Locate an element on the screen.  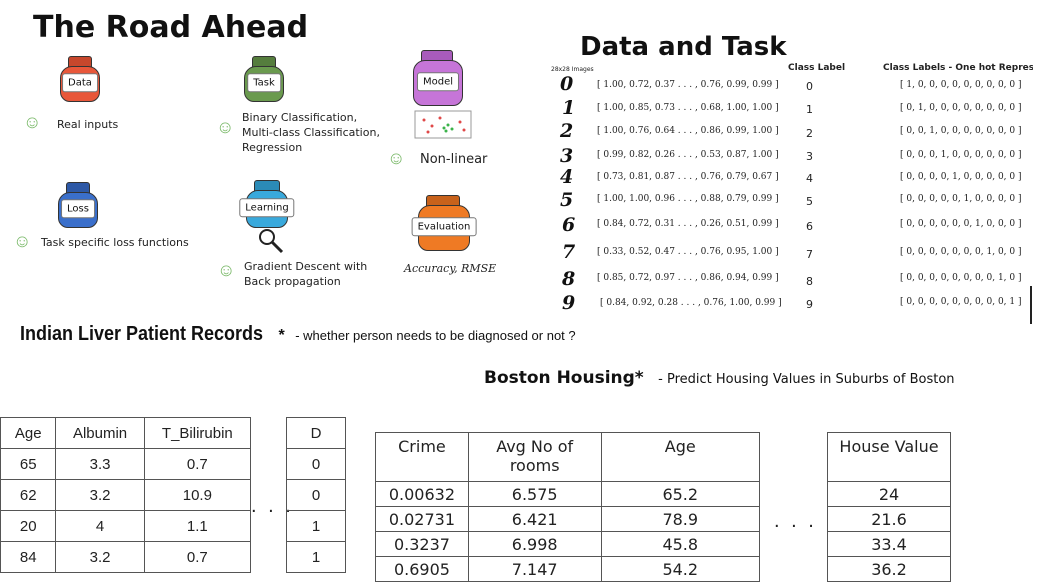
class-label: 2 is located at coordinates (809, 133).